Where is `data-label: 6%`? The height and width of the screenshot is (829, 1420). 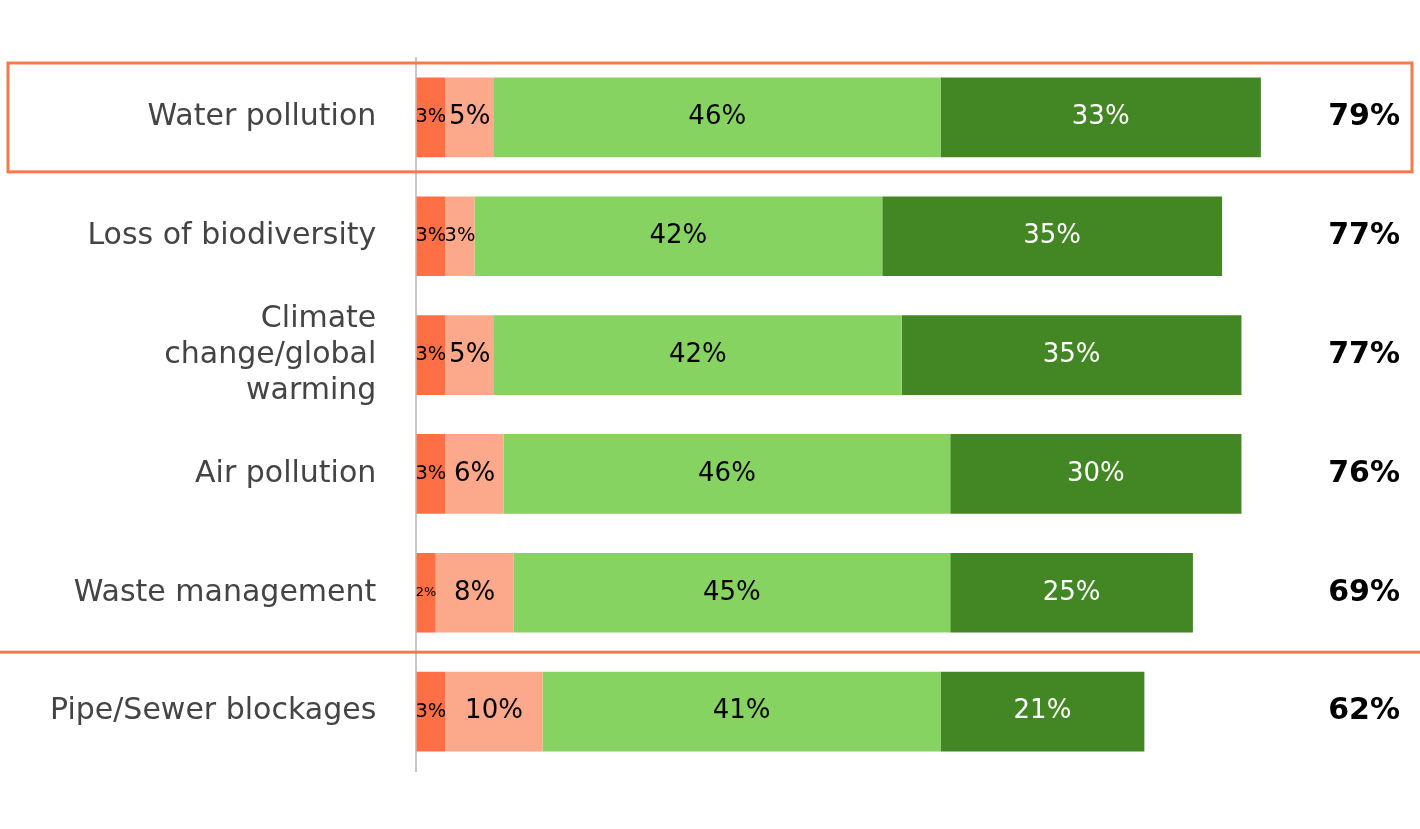
data-label: 6% is located at coordinates (474, 471).